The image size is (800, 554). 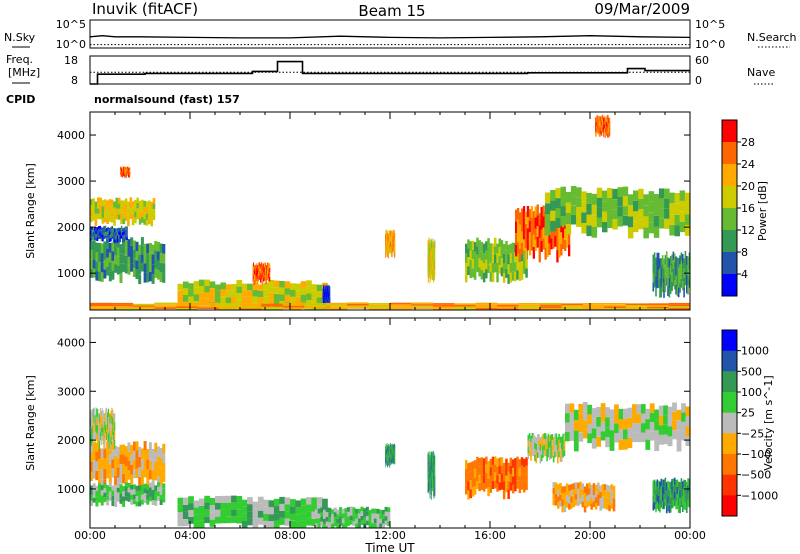 I want to click on heatmap-region, so click(x=496, y=478).